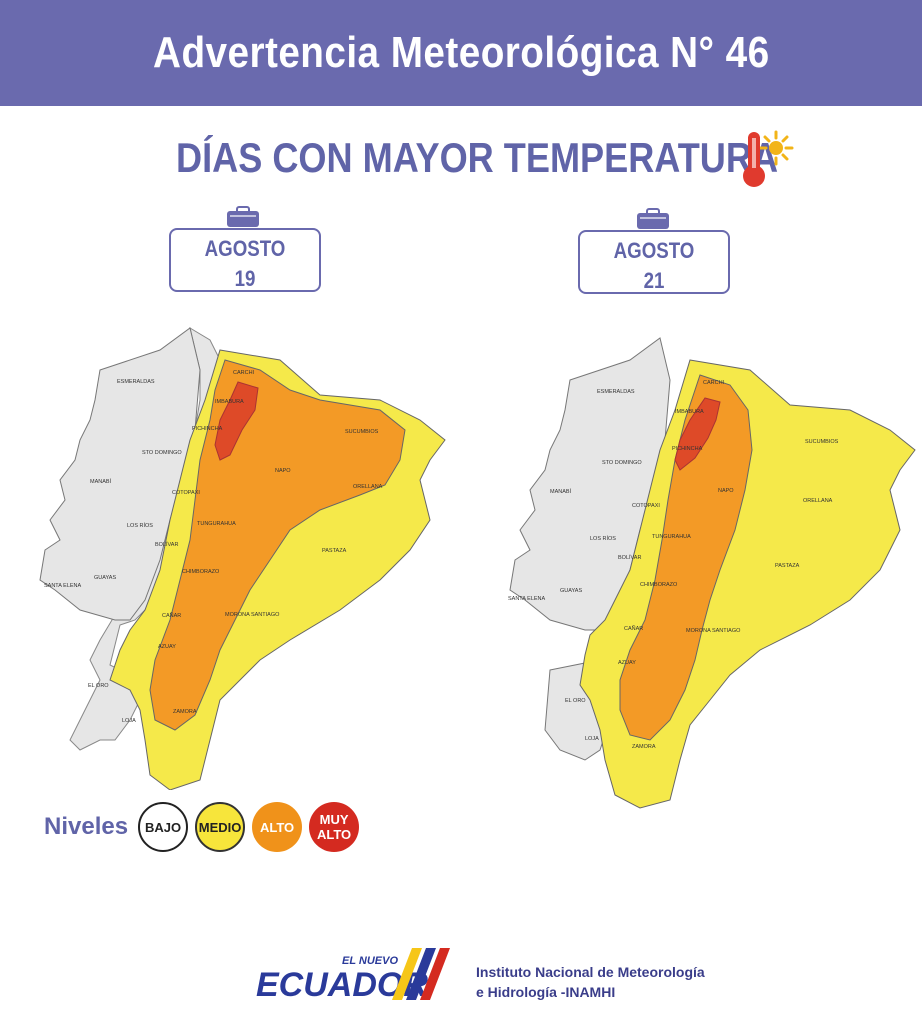 This screenshot has width=922, height=1024. What do you see at coordinates (590, 972) in the screenshot?
I see `institution-line-1: Instituto Nacional de Meteorología` at bounding box center [590, 972].